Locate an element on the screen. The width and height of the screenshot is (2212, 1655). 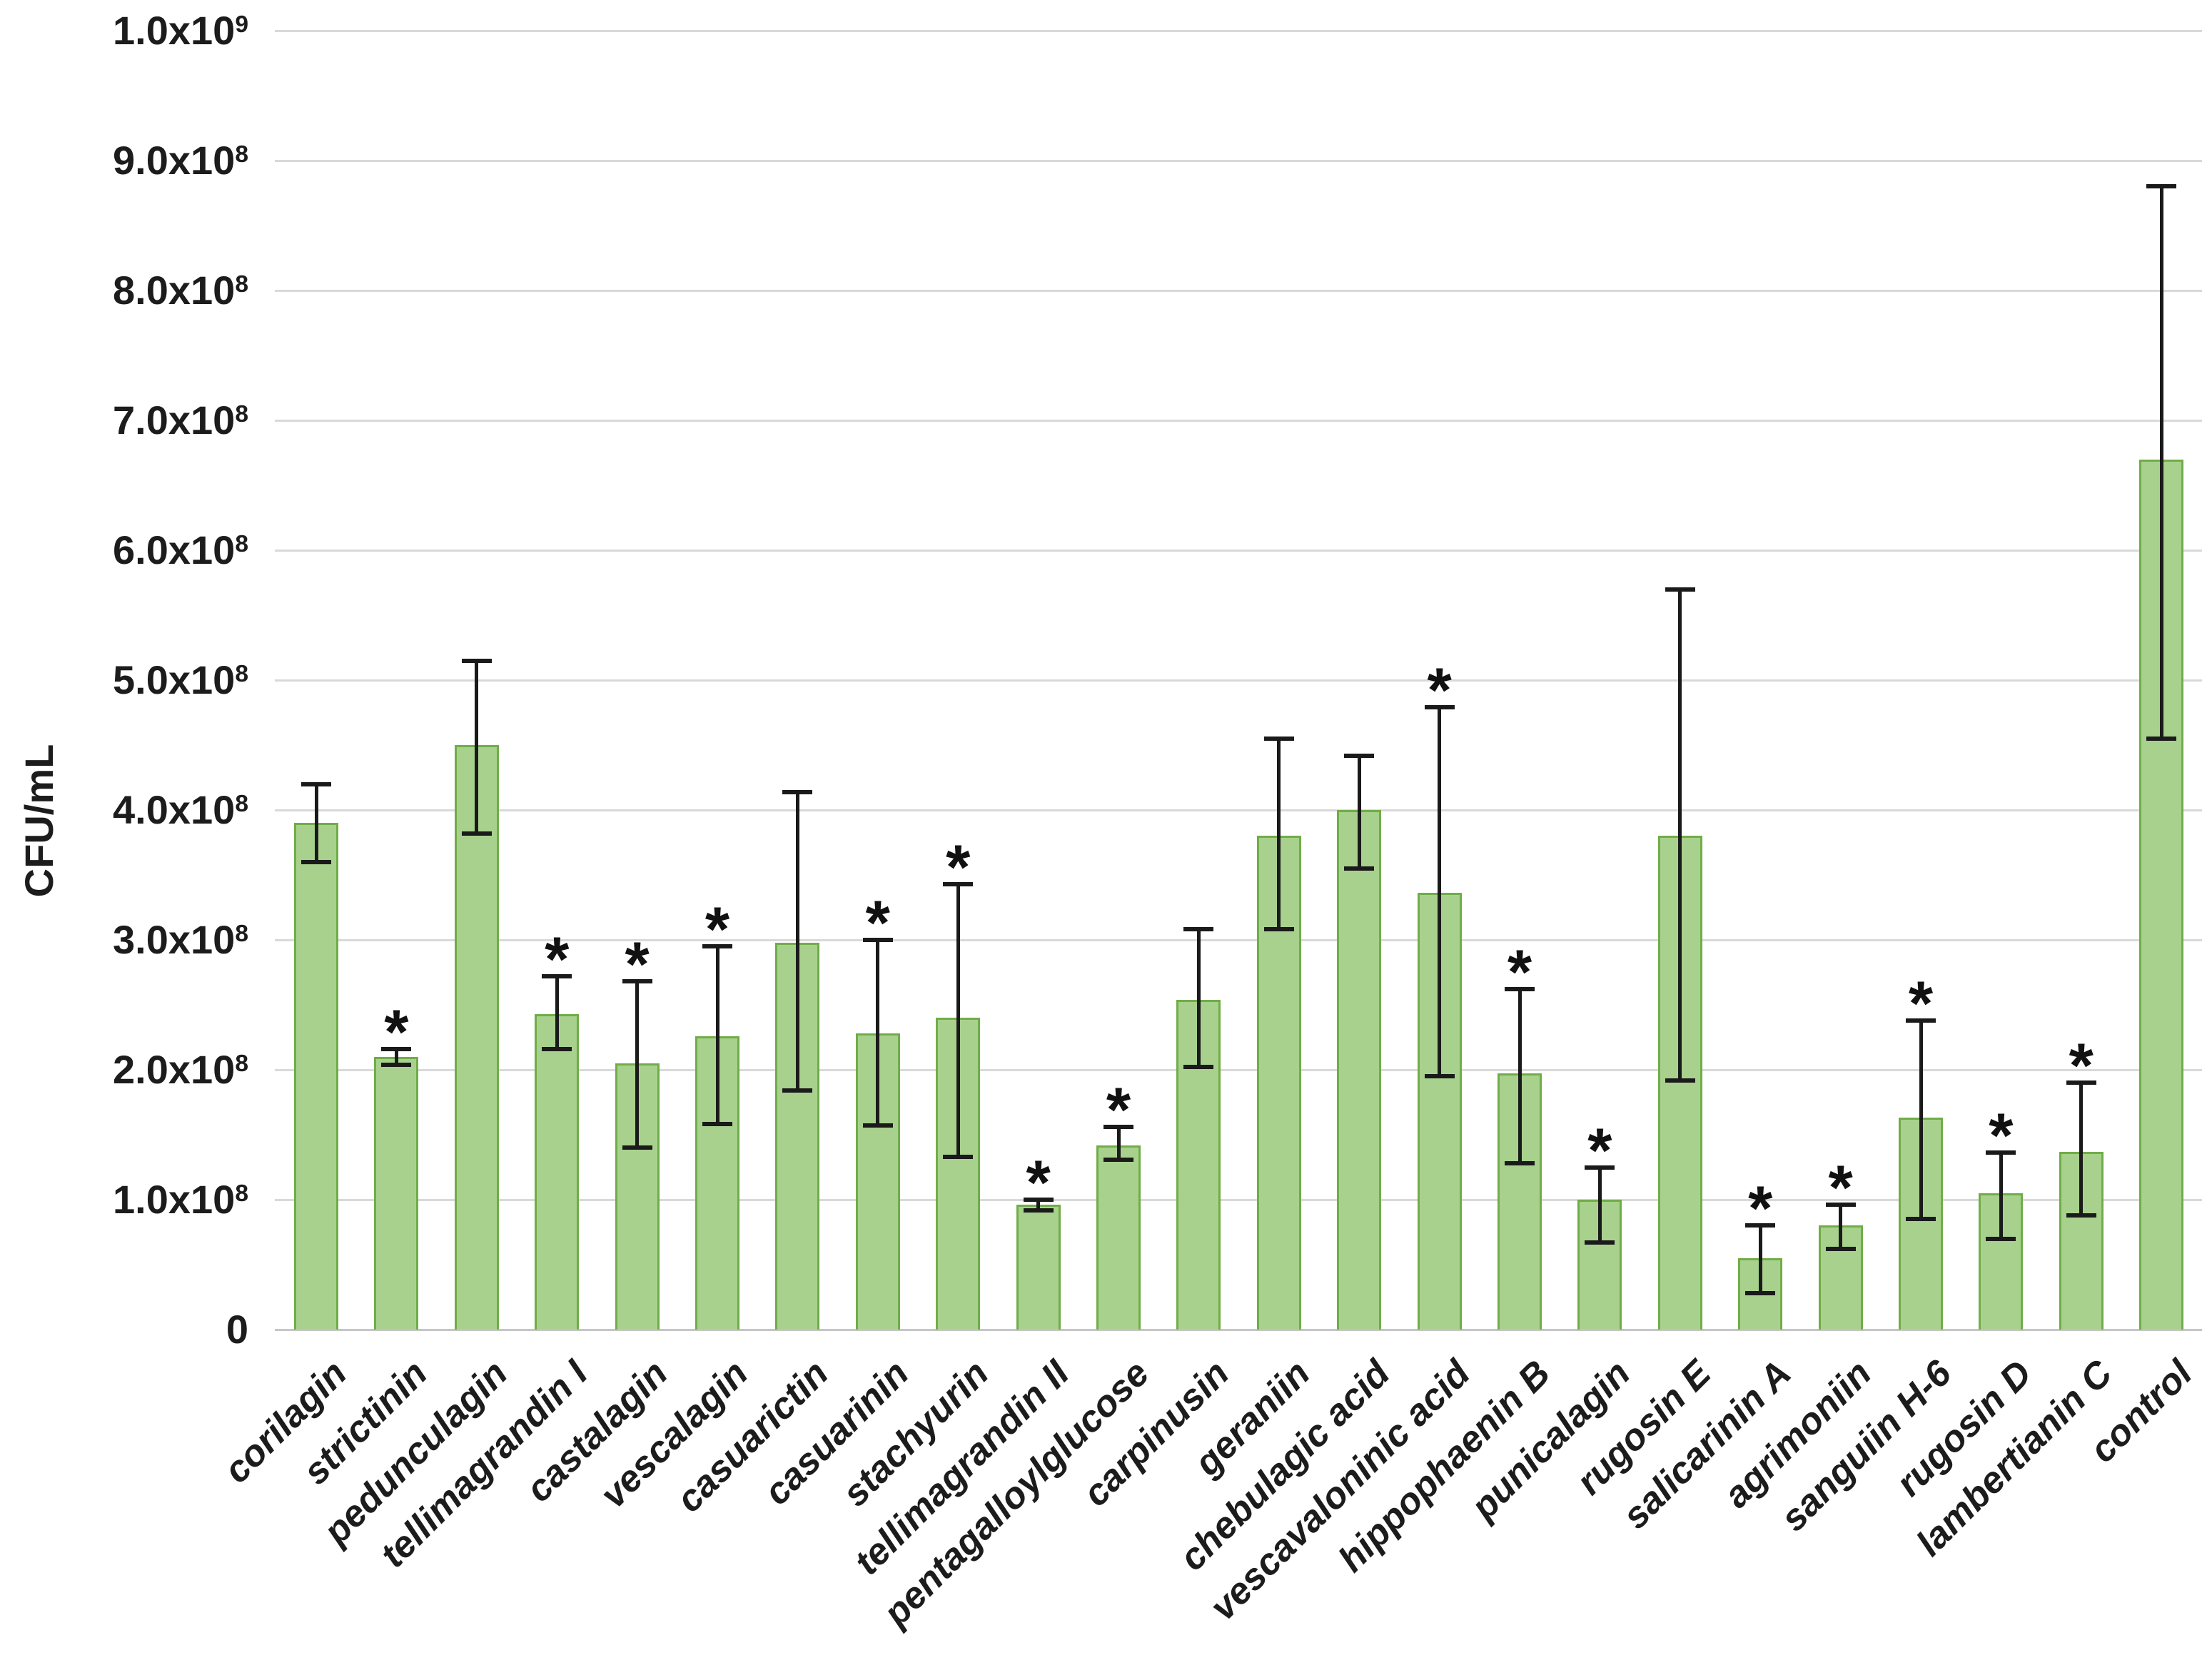
y-tick-label: 2.0x108 is located at coordinates (124, 1073).